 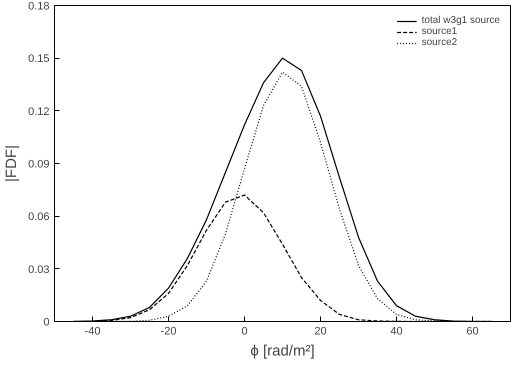 I want to click on x-tick-label: 40, so click(x=396, y=332).